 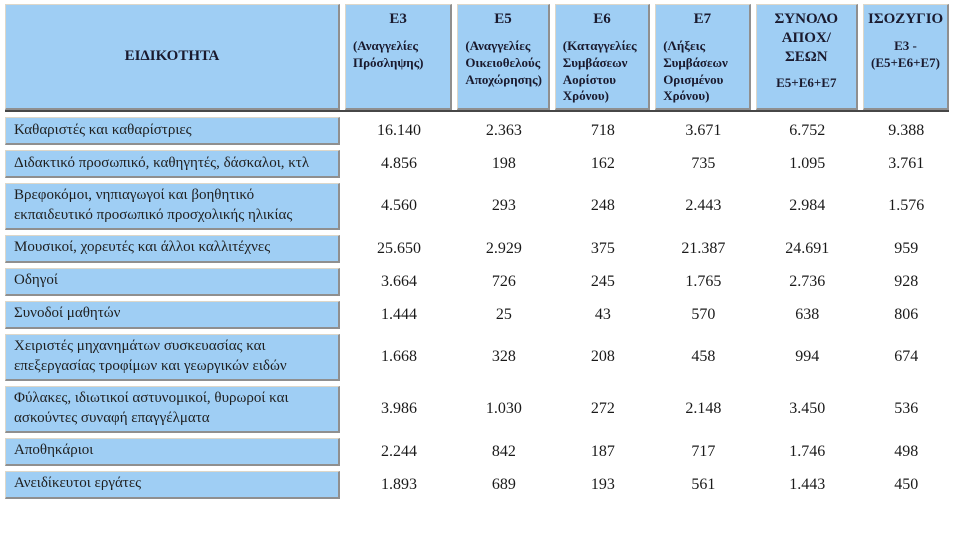 I want to click on header-e6-desc: (Καταγγελίες Συμβάσεων Αορίστου Χρόνου), so click(x=599, y=70).